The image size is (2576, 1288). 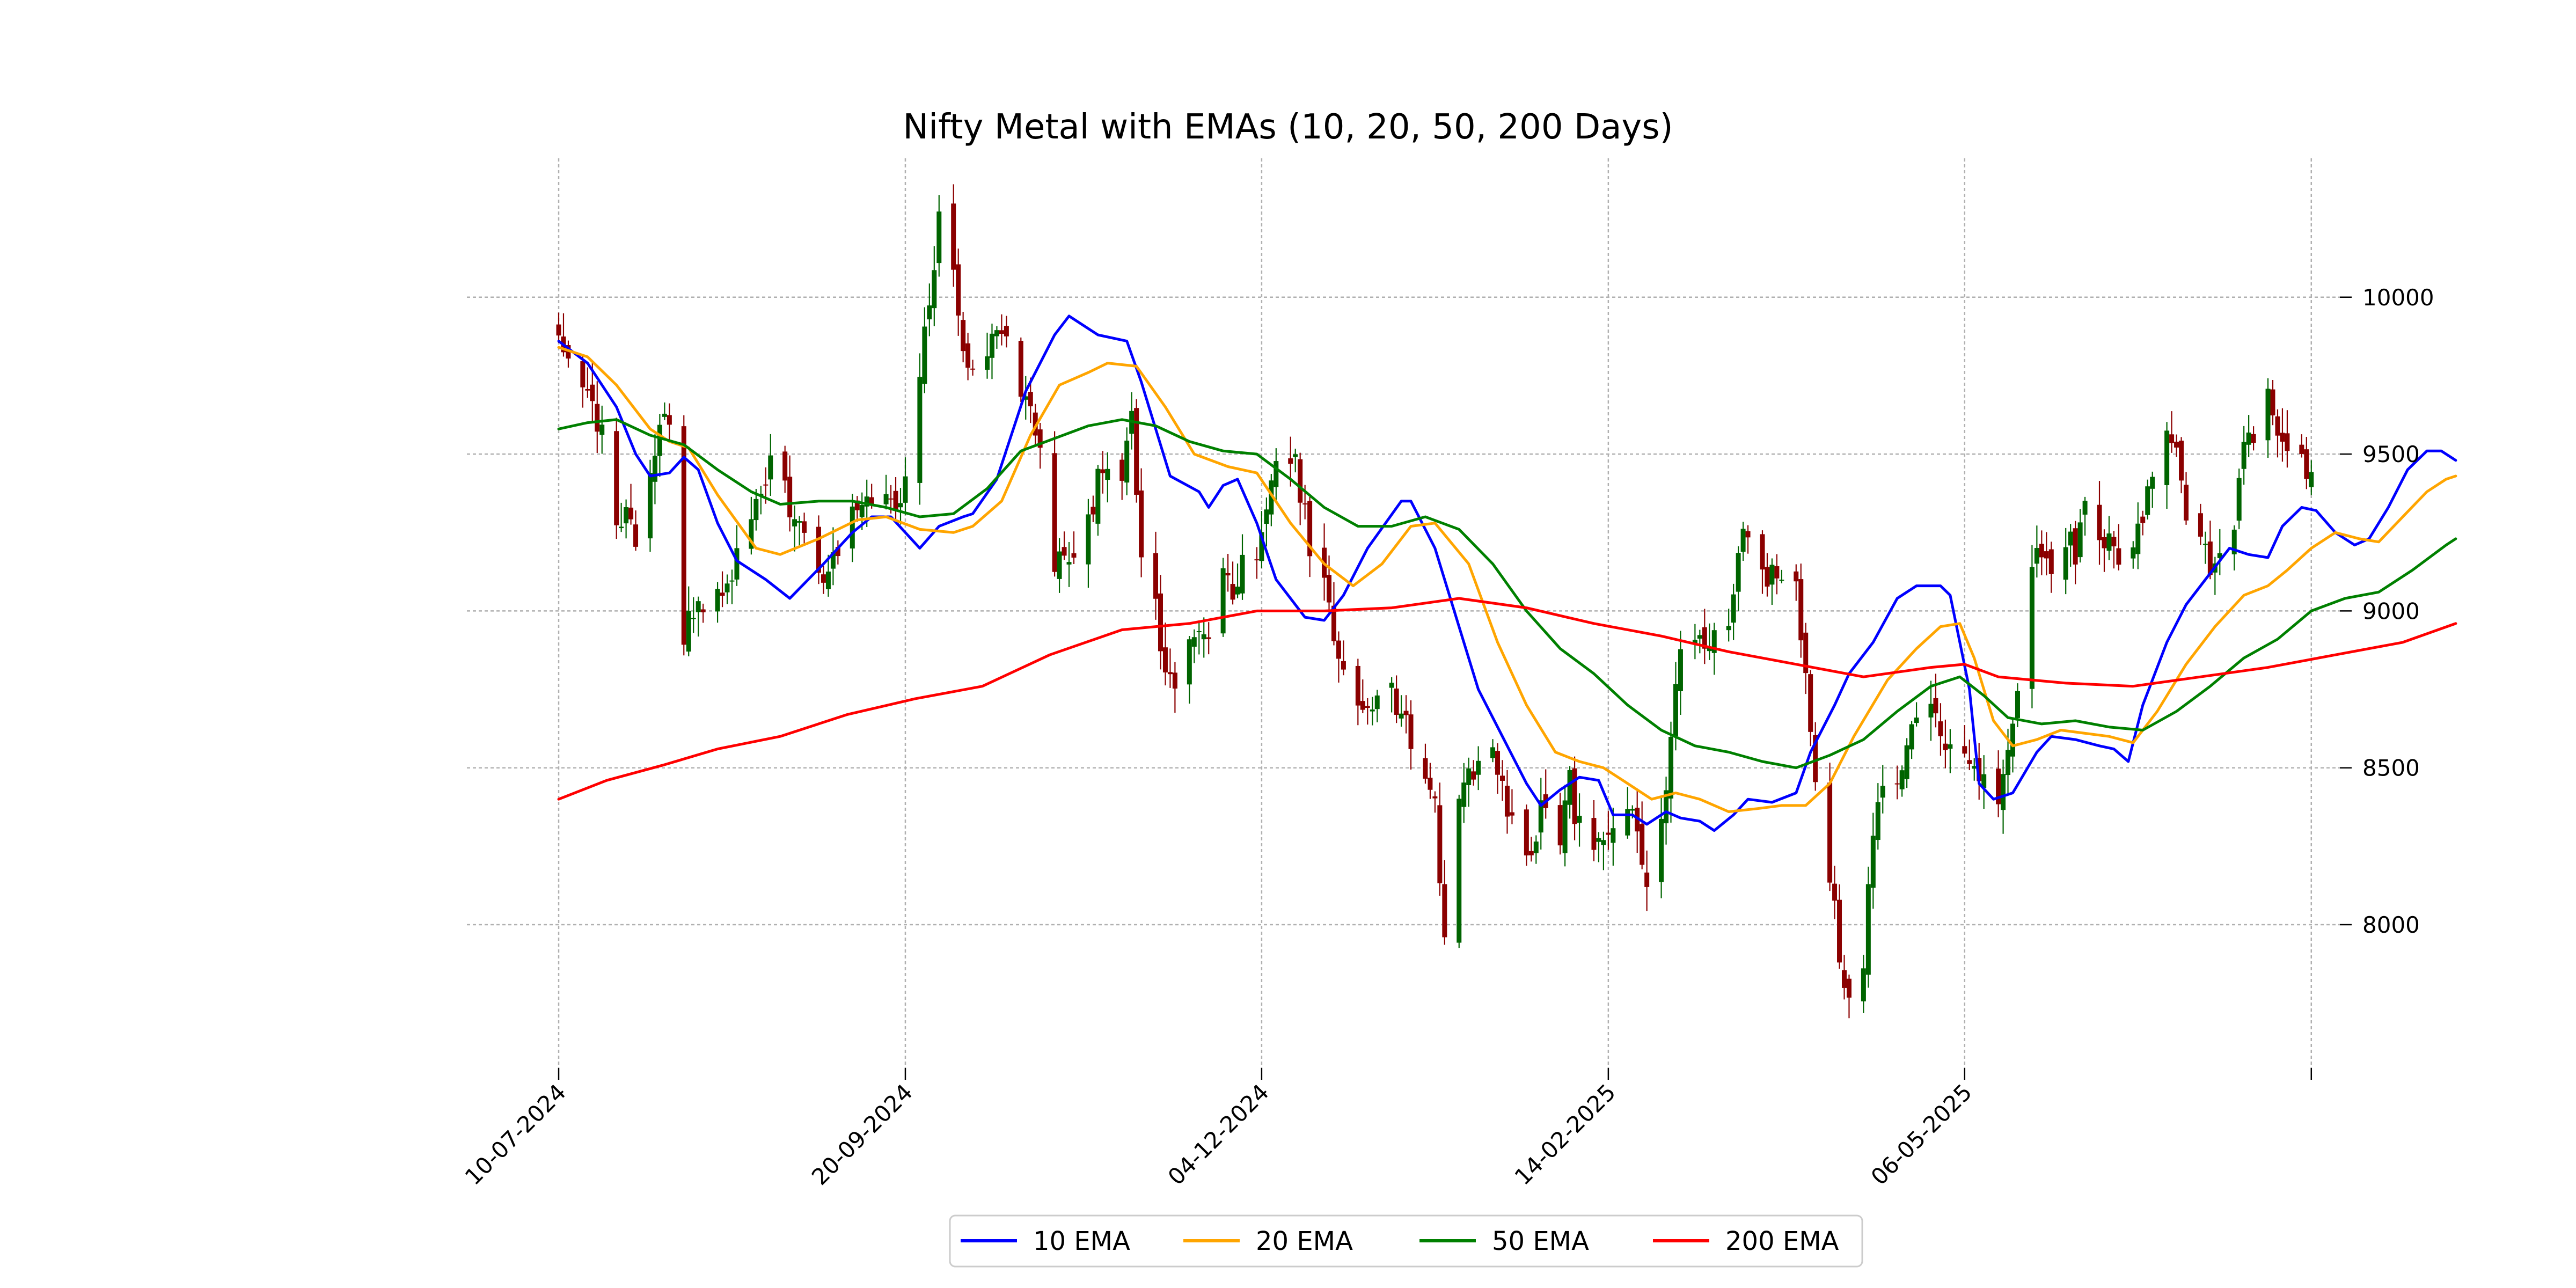 What do you see at coordinates (2391, 768) in the screenshot?
I see `y-tick-label: 8500` at bounding box center [2391, 768].